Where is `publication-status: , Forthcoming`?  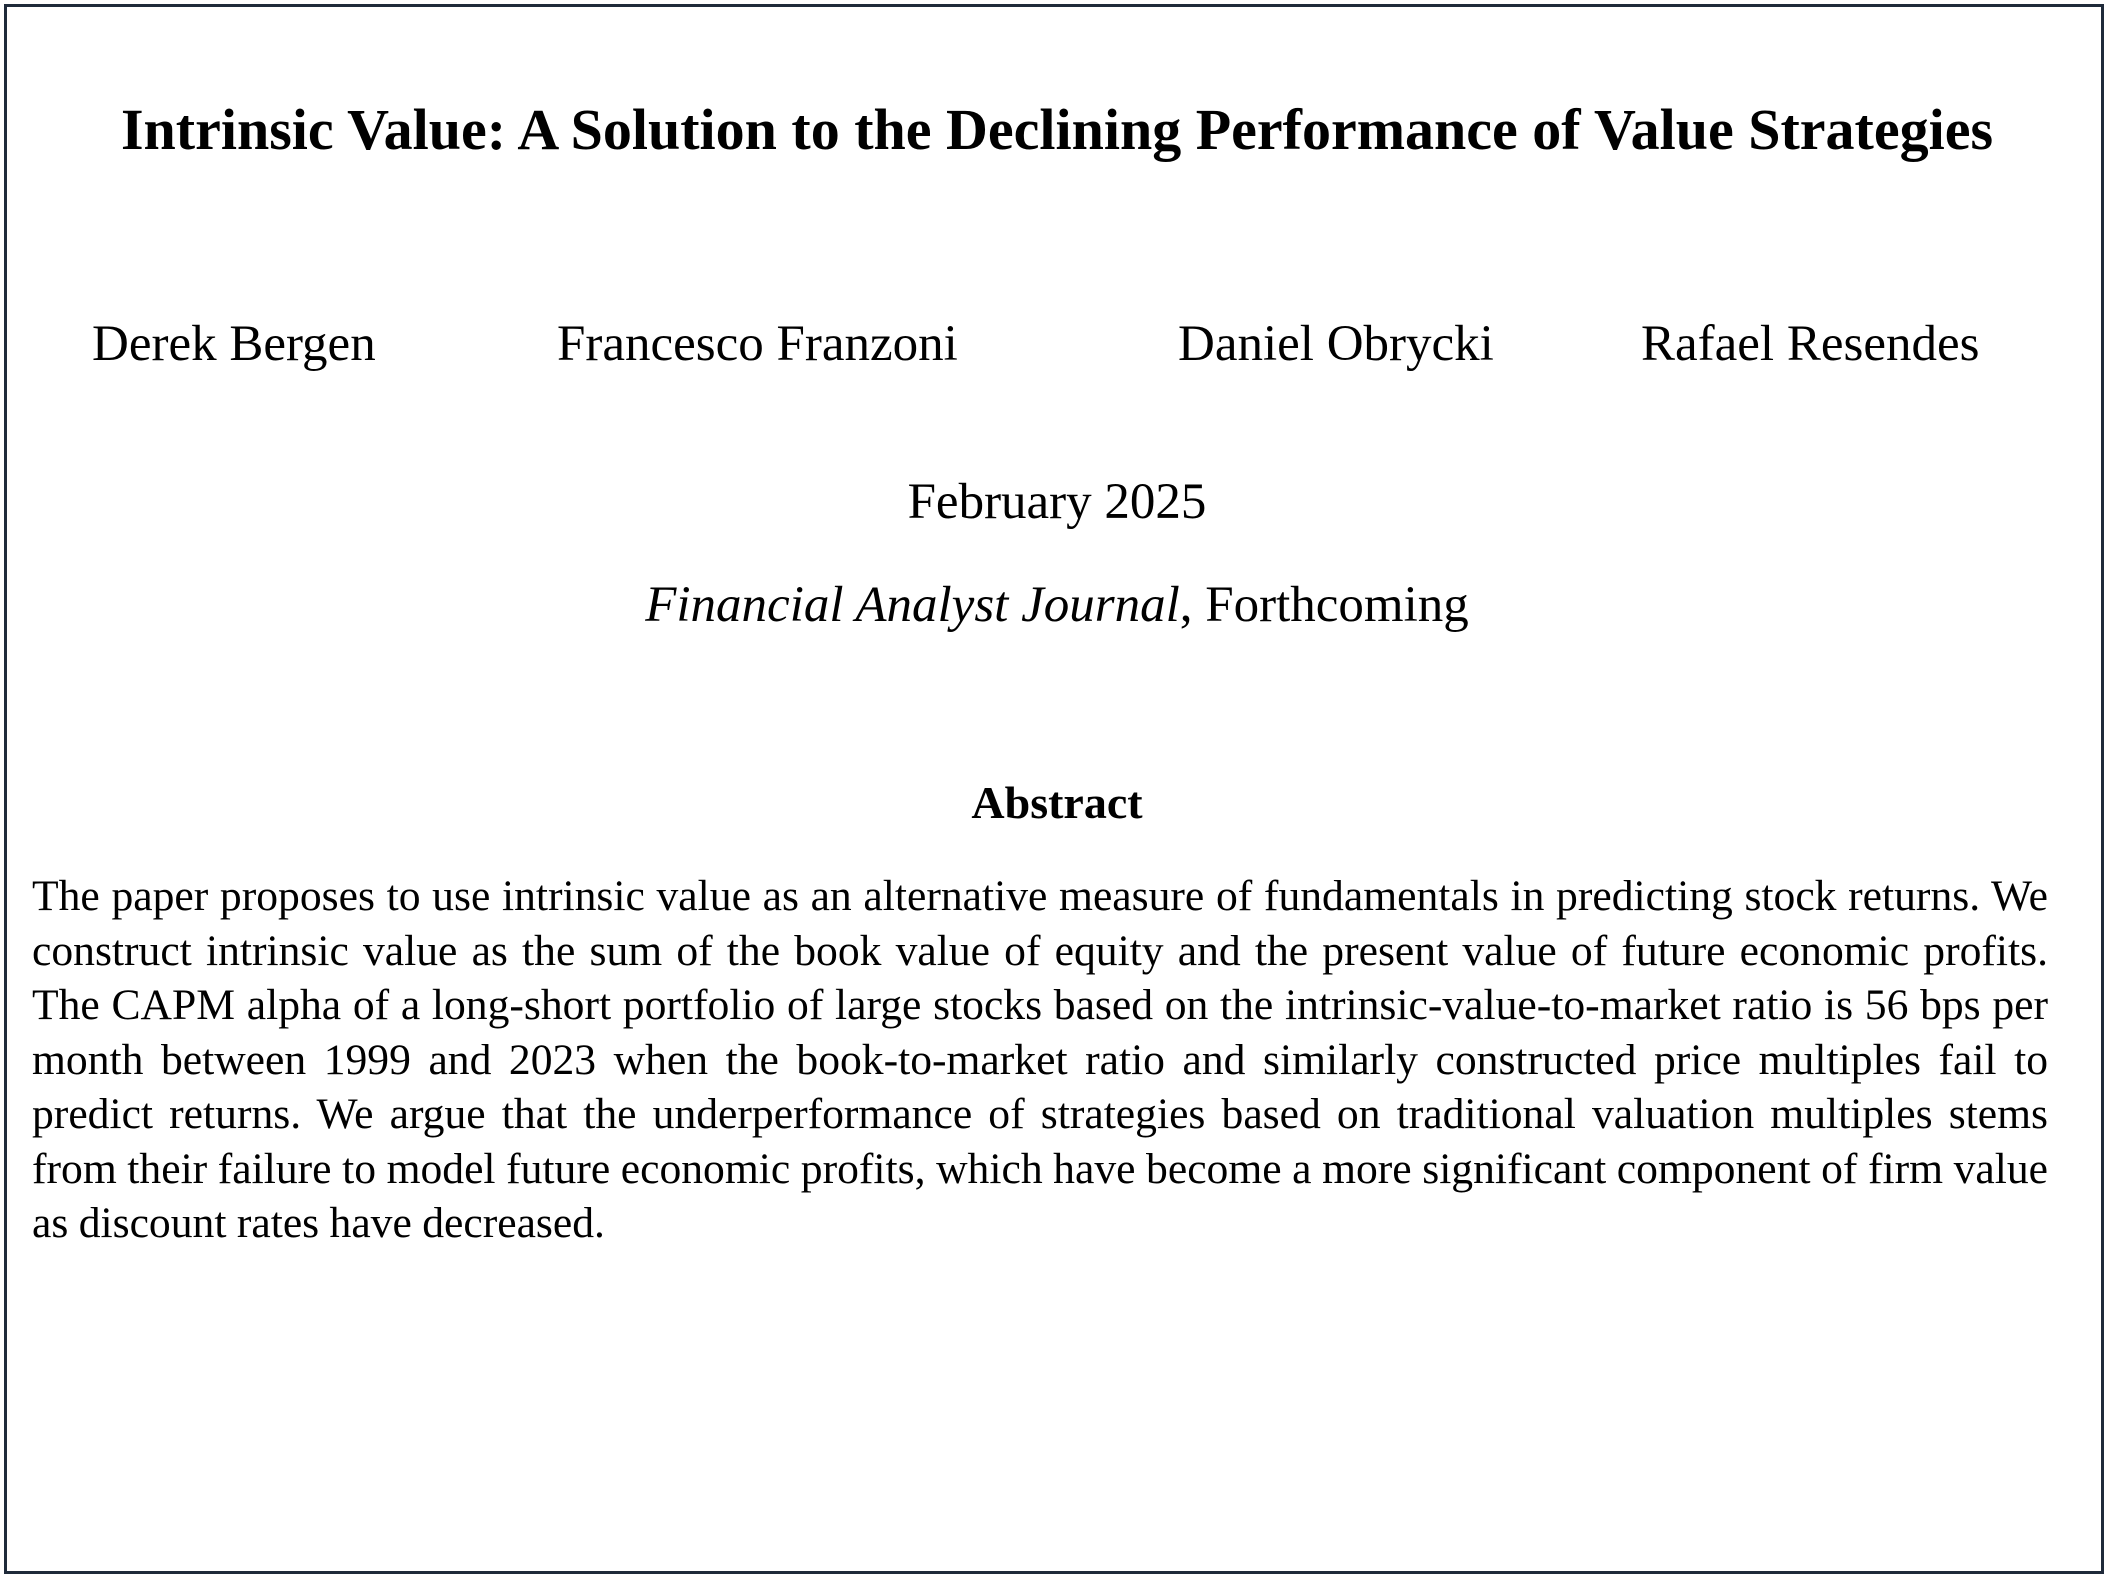 publication-status: , Forthcoming is located at coordinates (1324, 605).